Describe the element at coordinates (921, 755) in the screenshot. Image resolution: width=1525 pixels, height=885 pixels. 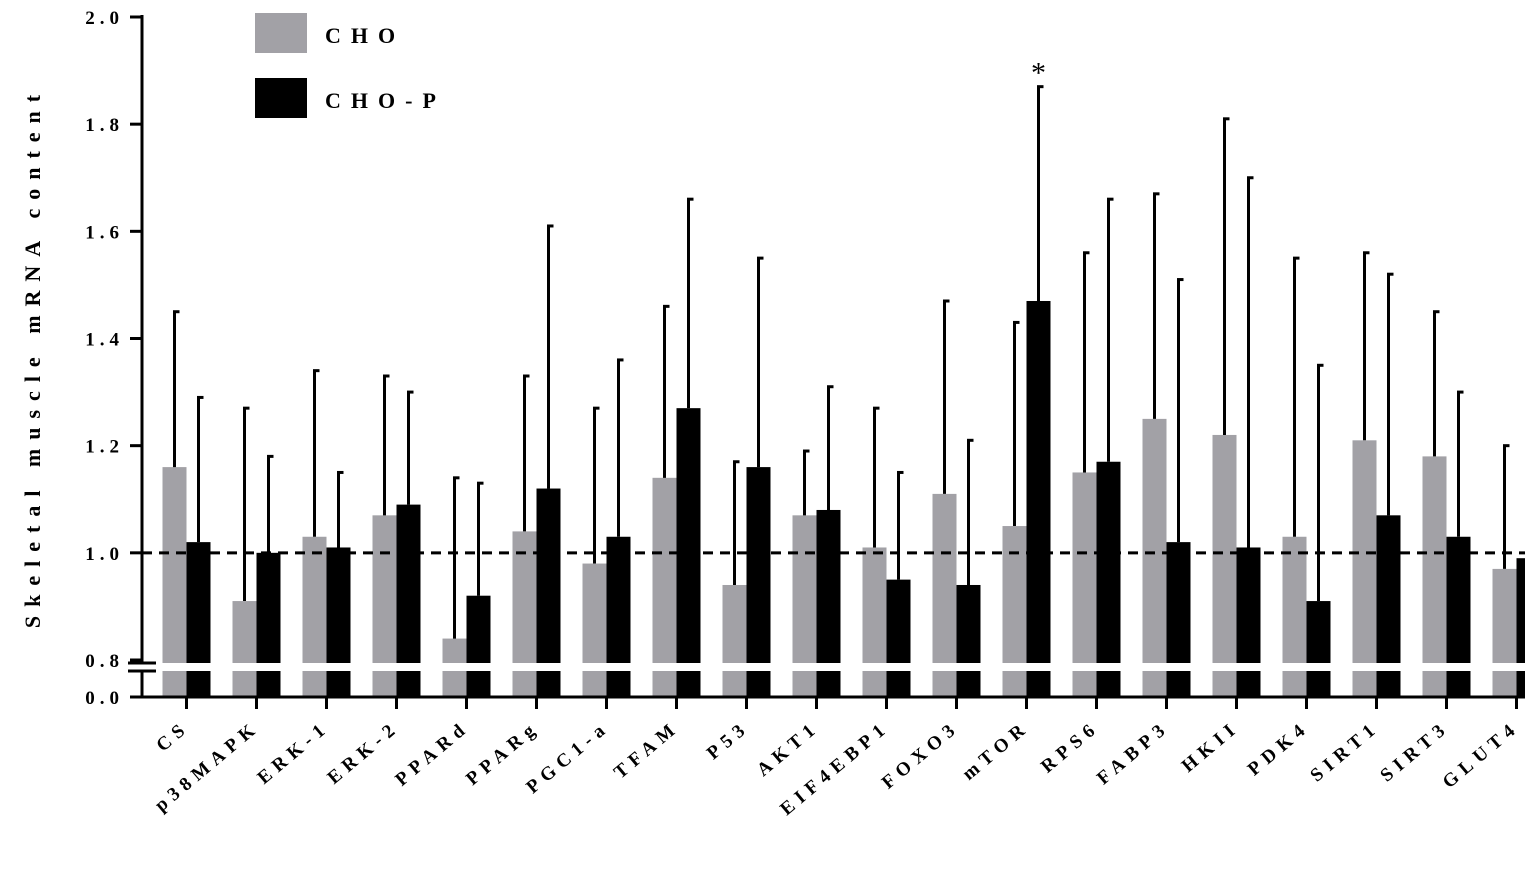
I see `x-label-foxo3: FOXO3` at that location.